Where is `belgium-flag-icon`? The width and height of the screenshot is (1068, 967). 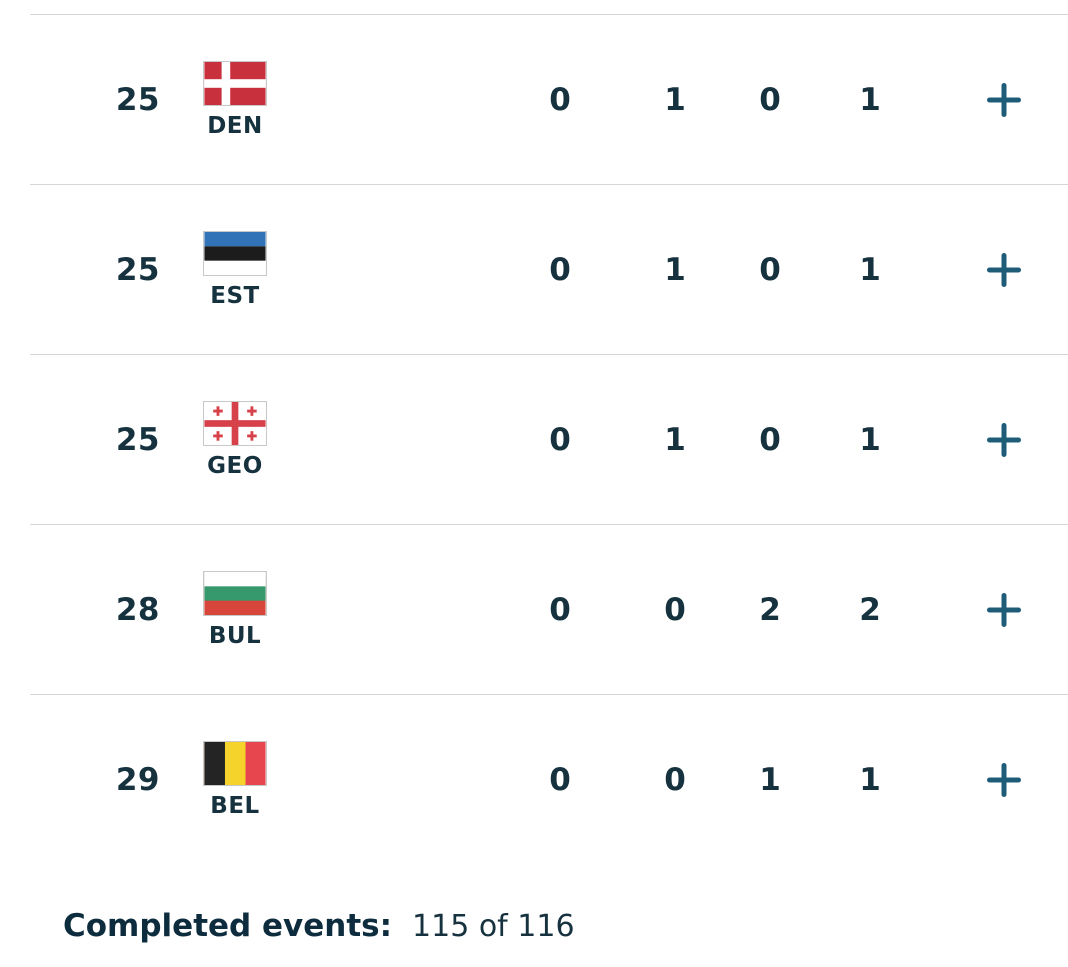 belgium-flag-icon is located at coordinates (235, 763).